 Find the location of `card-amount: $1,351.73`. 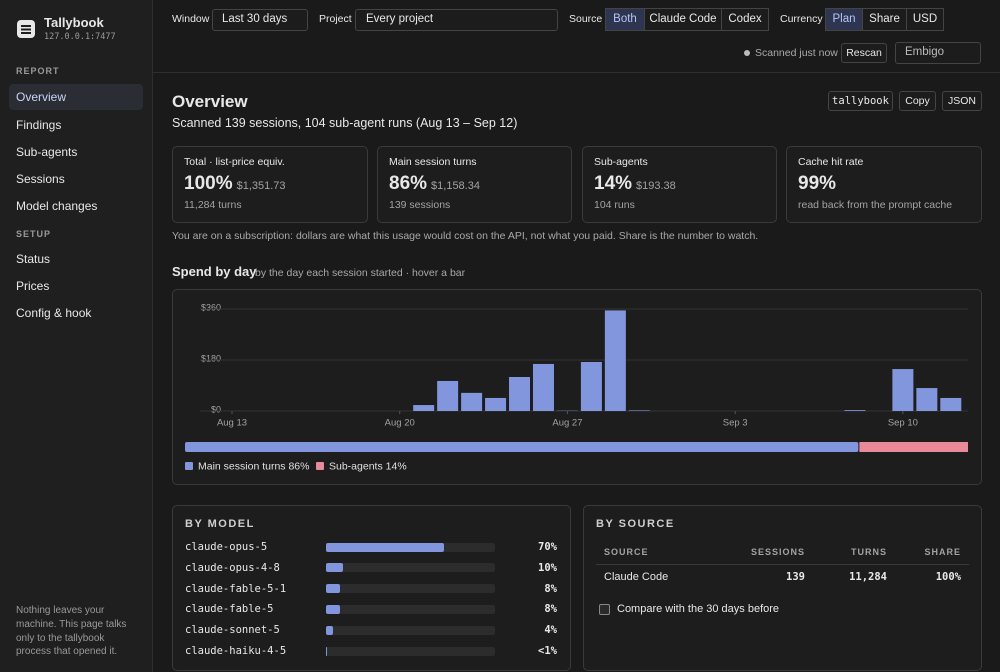

card-amount: $1,351.73 is located at coordinates (261, 186).